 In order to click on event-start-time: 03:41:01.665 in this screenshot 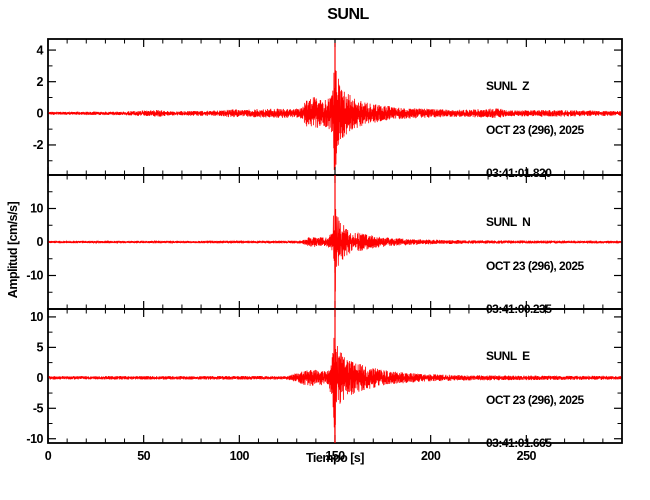, I will do `click(519, 443)`.